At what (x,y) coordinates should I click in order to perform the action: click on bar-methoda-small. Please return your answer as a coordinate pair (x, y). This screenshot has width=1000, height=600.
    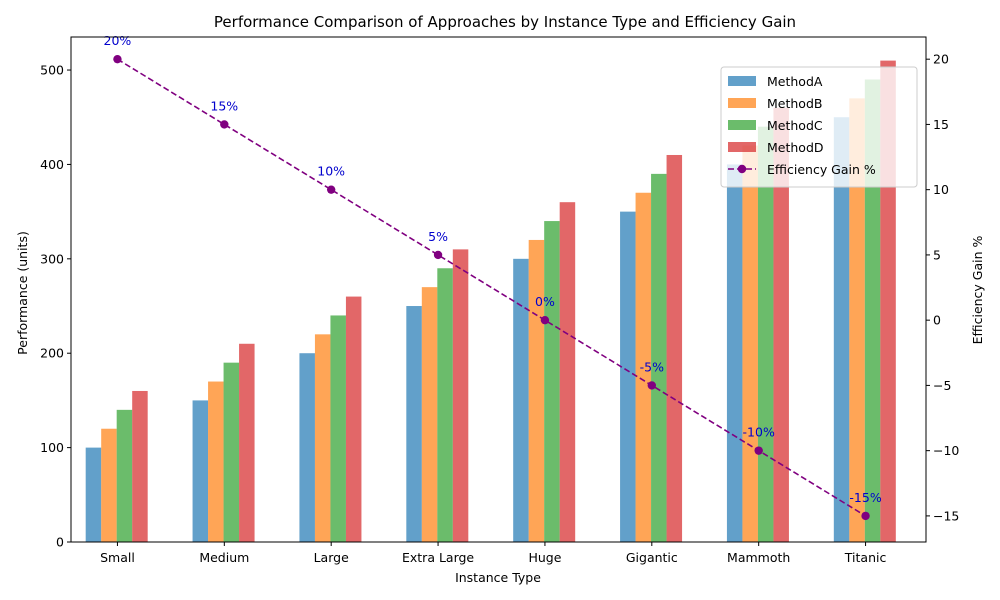
    Looking at the image, I should click on (93, 494).